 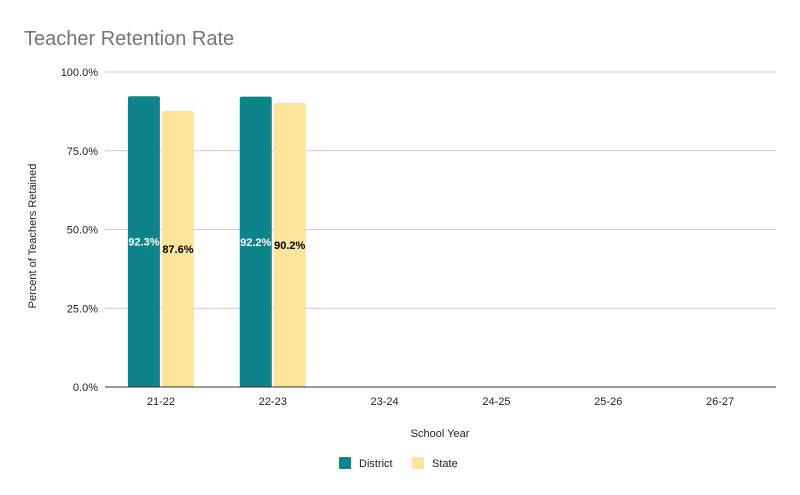 What do you see at coordinates (80, 73) in the screenshot?
I see `y-tick-label: 100.0%` at bounding box center [80, 73].